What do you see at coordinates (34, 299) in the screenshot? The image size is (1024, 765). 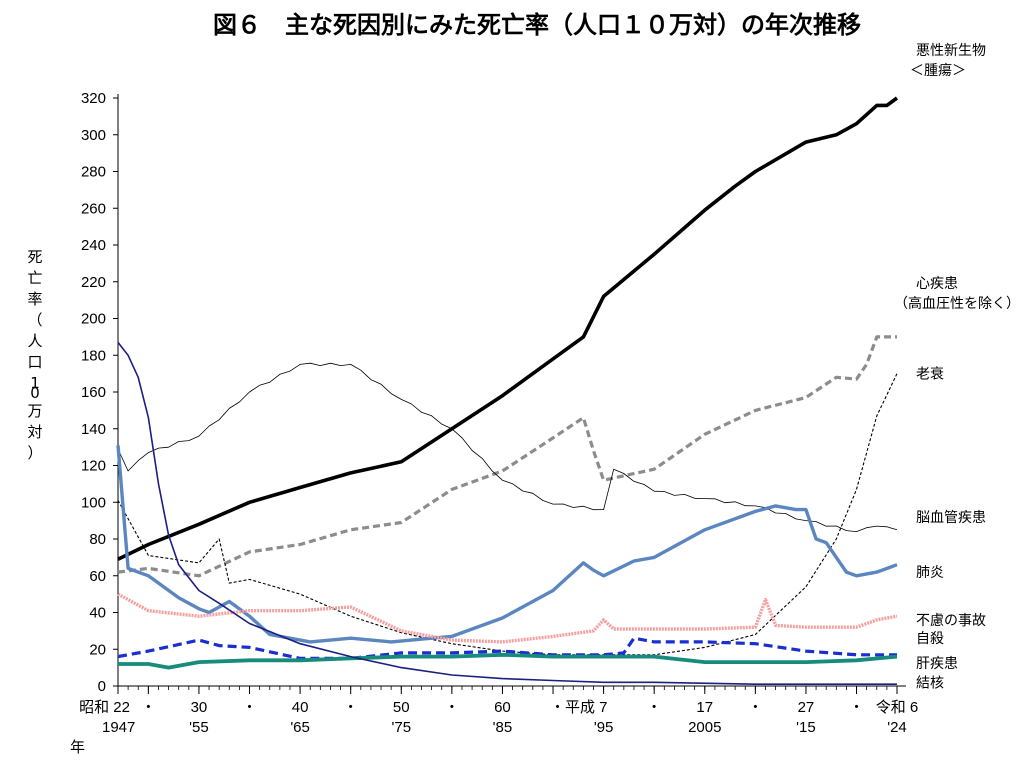 I see `y-axis-label-char: 率` at bounding box center [34, 299].